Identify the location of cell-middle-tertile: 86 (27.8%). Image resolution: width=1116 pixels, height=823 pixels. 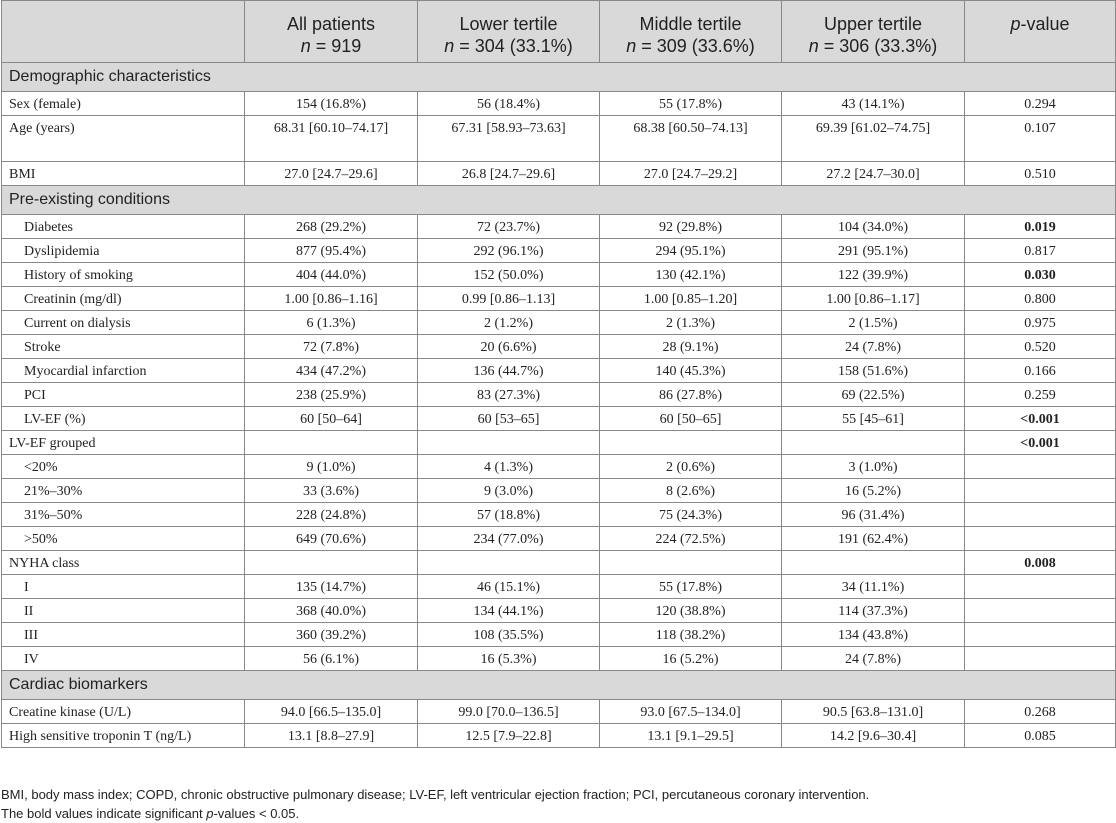
(690, 394).